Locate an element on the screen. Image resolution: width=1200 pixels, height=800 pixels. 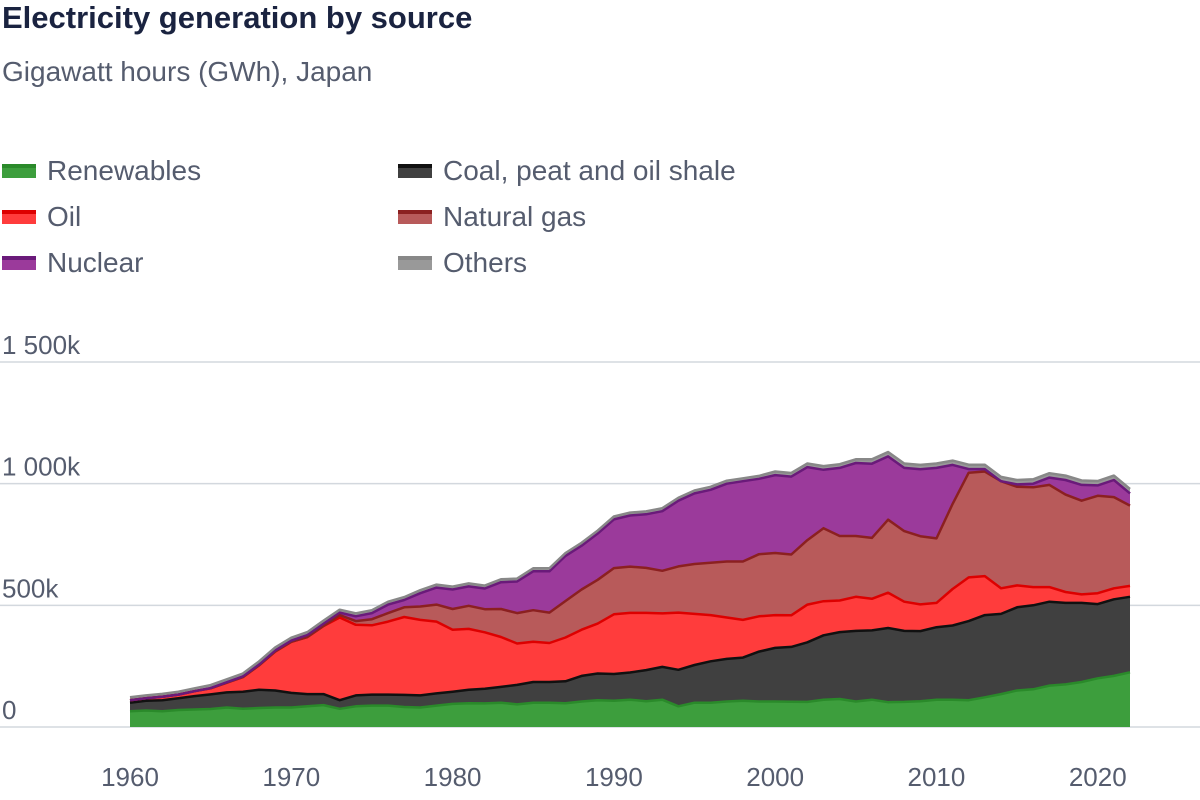
area-renewables is located at coordinates (630, 699).